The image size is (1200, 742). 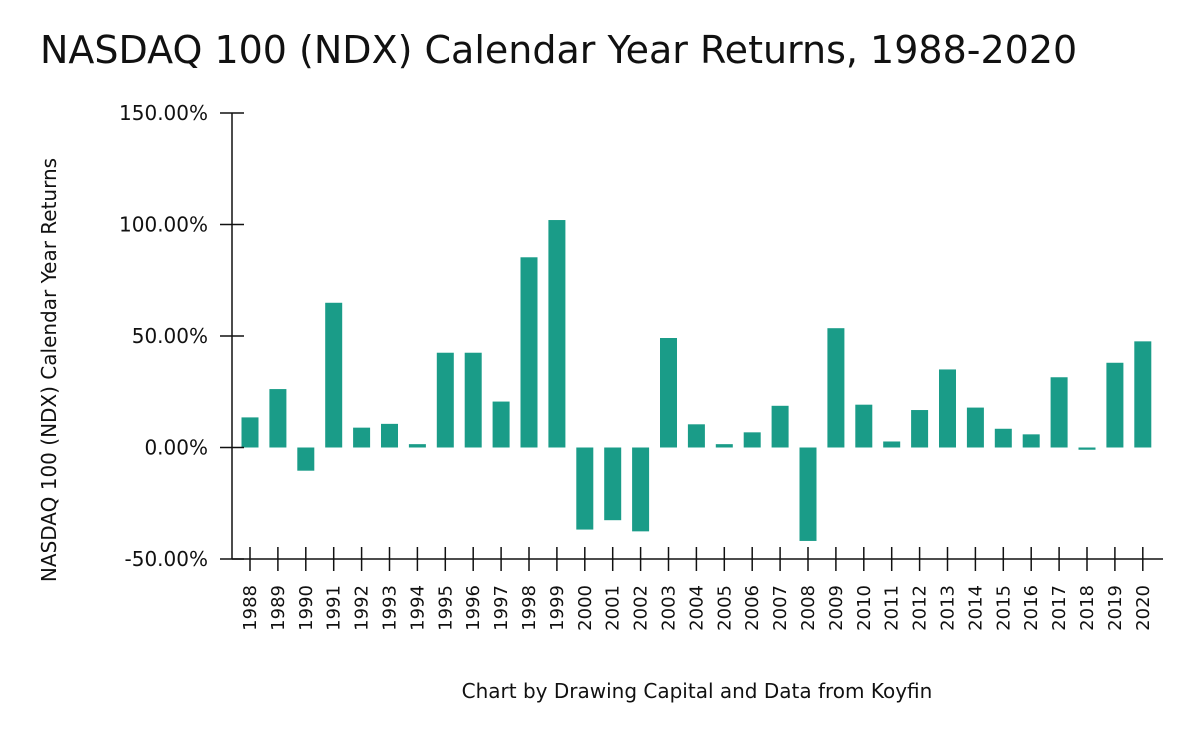 What do you see at coordinates (585, 608) in the screenshot?
I see `x-tick-label: 2000` at bounding box center [585, 608].